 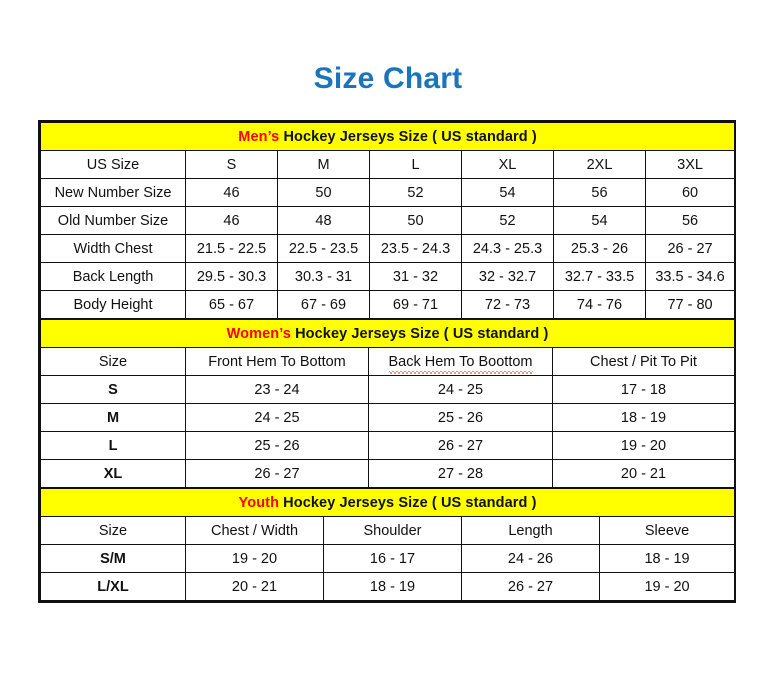 I want to click on mens-cell: 21.5 - 22.5, so click(x=231, y=248).